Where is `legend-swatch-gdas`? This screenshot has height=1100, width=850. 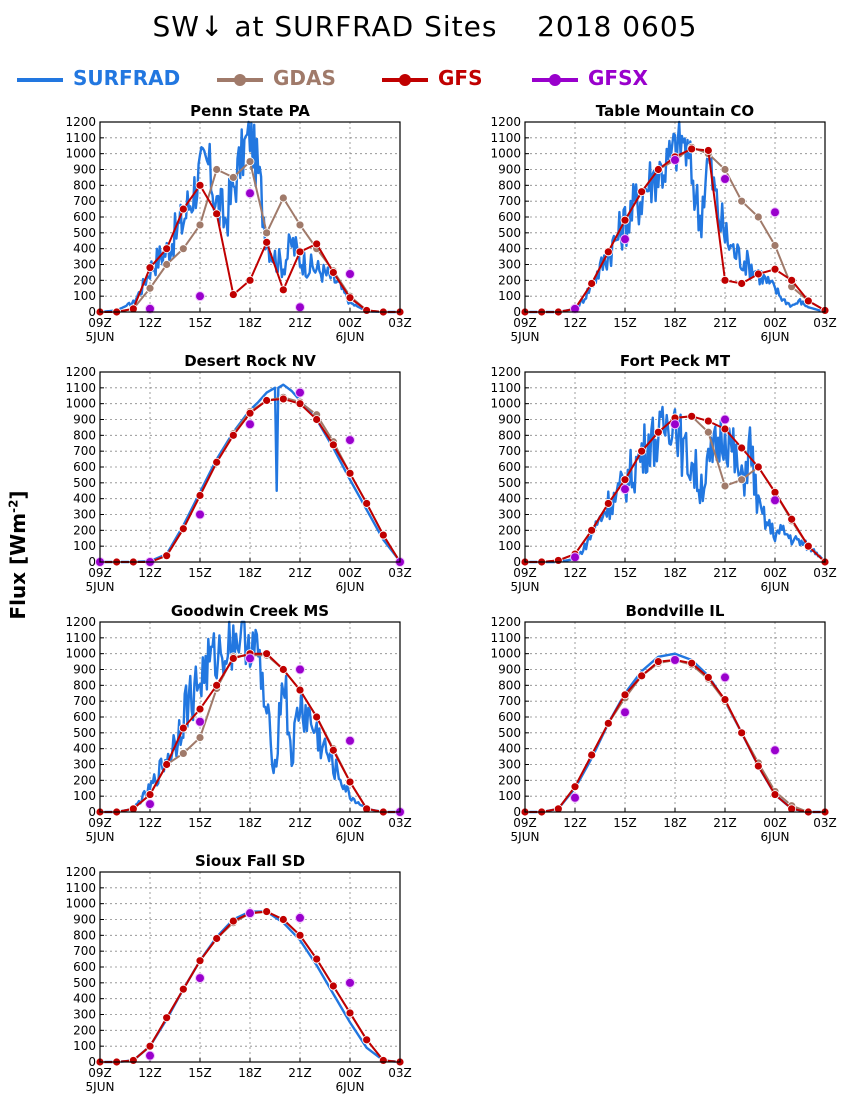 legend-swatch-gdas is located at coordinates (240, 80).